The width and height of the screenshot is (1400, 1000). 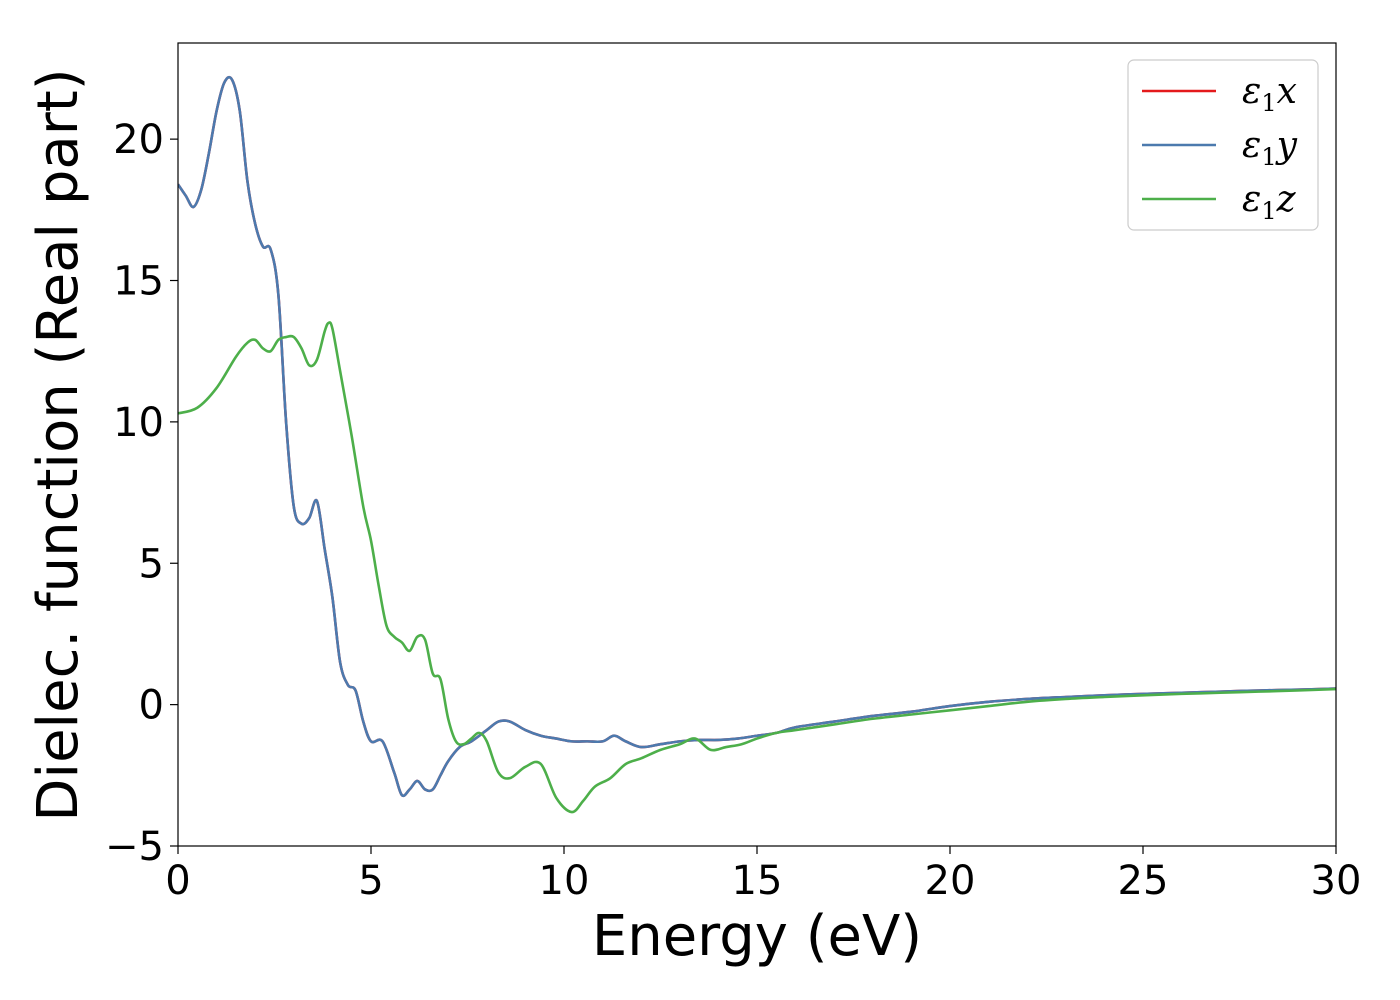 I want to click on legend-label-component: y, so click(x=1286, y=145).